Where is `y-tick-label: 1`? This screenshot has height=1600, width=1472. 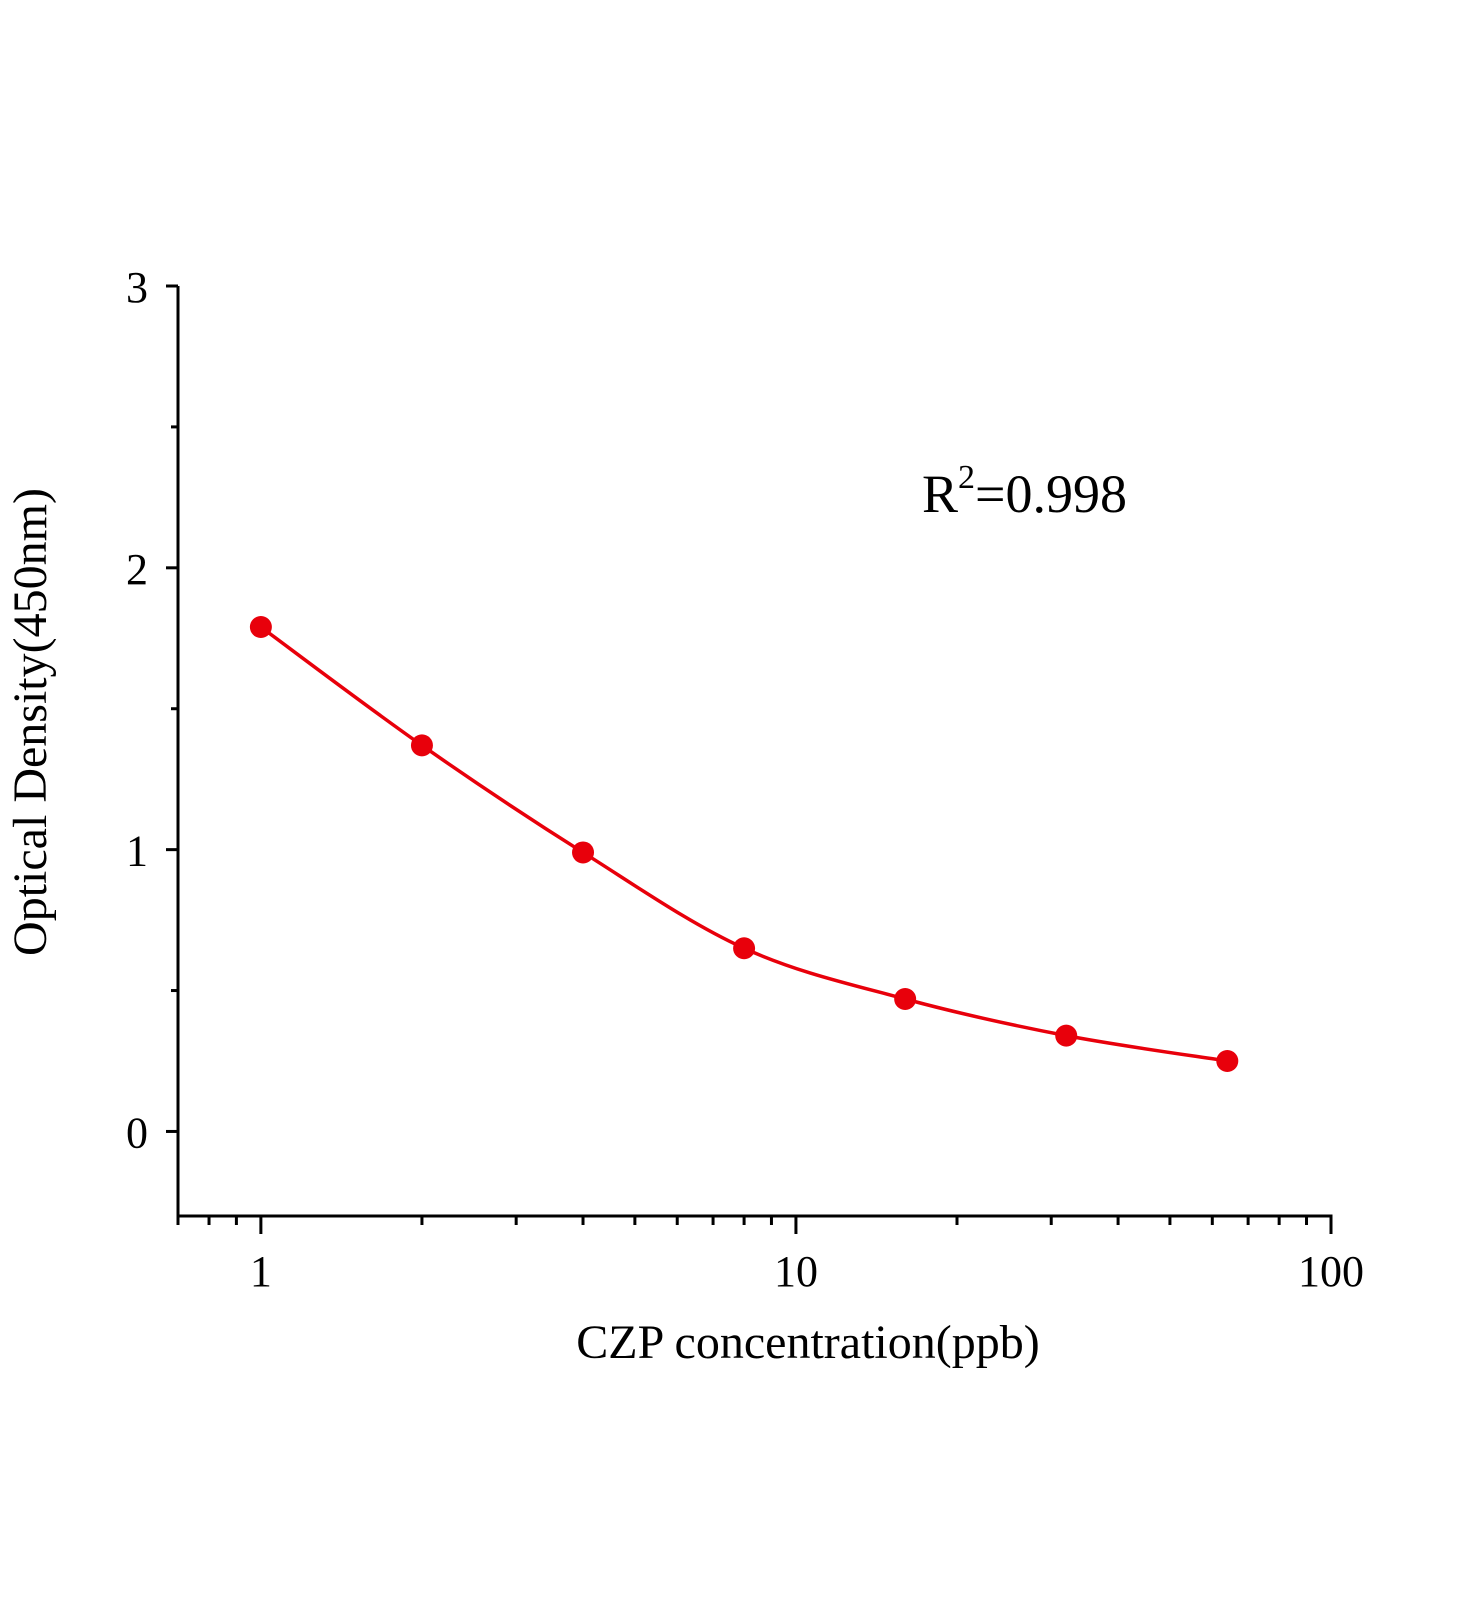
y-tick-label: 1 is located at coordinates (137, 851).